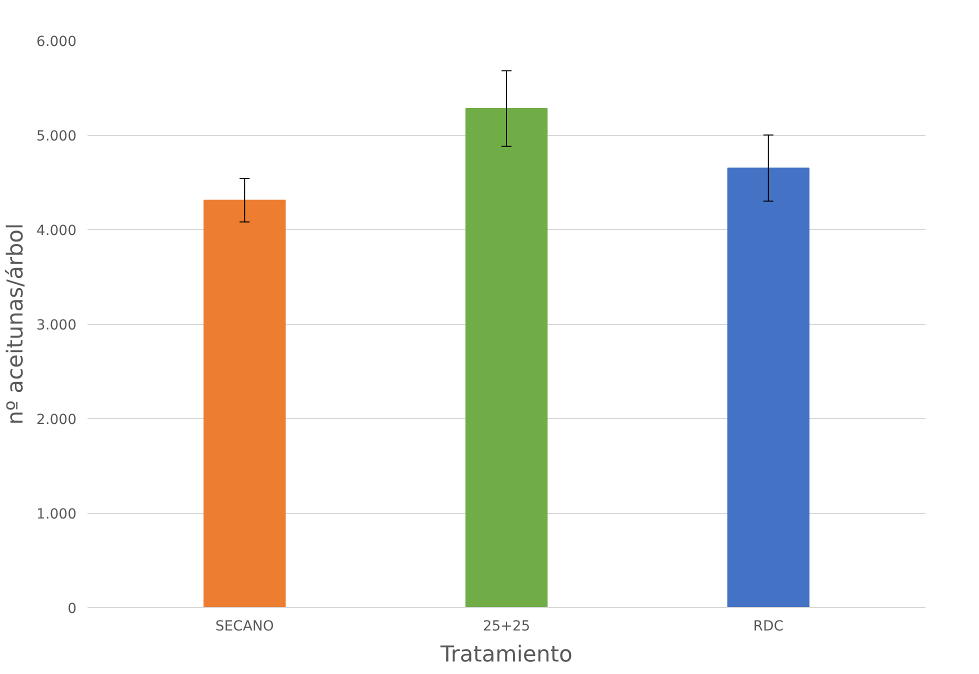 This screenshot has width=979, height=674. Describe the element at coordinates (15, 324) in the screenshot. I see `y-axis-title: nº aceitunas/árbol` at that location.